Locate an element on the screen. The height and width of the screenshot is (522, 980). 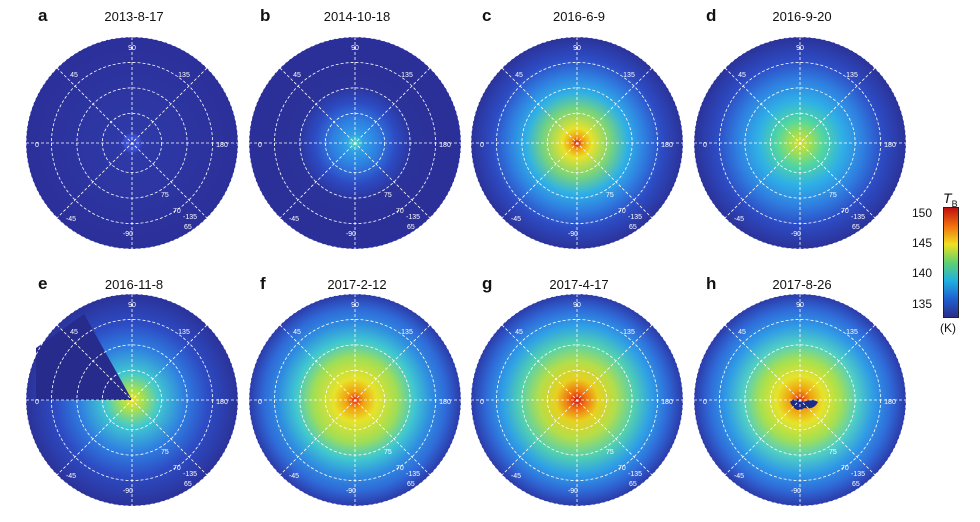
panel-date: 2017-4-17 is located at coordinates (579, 284).